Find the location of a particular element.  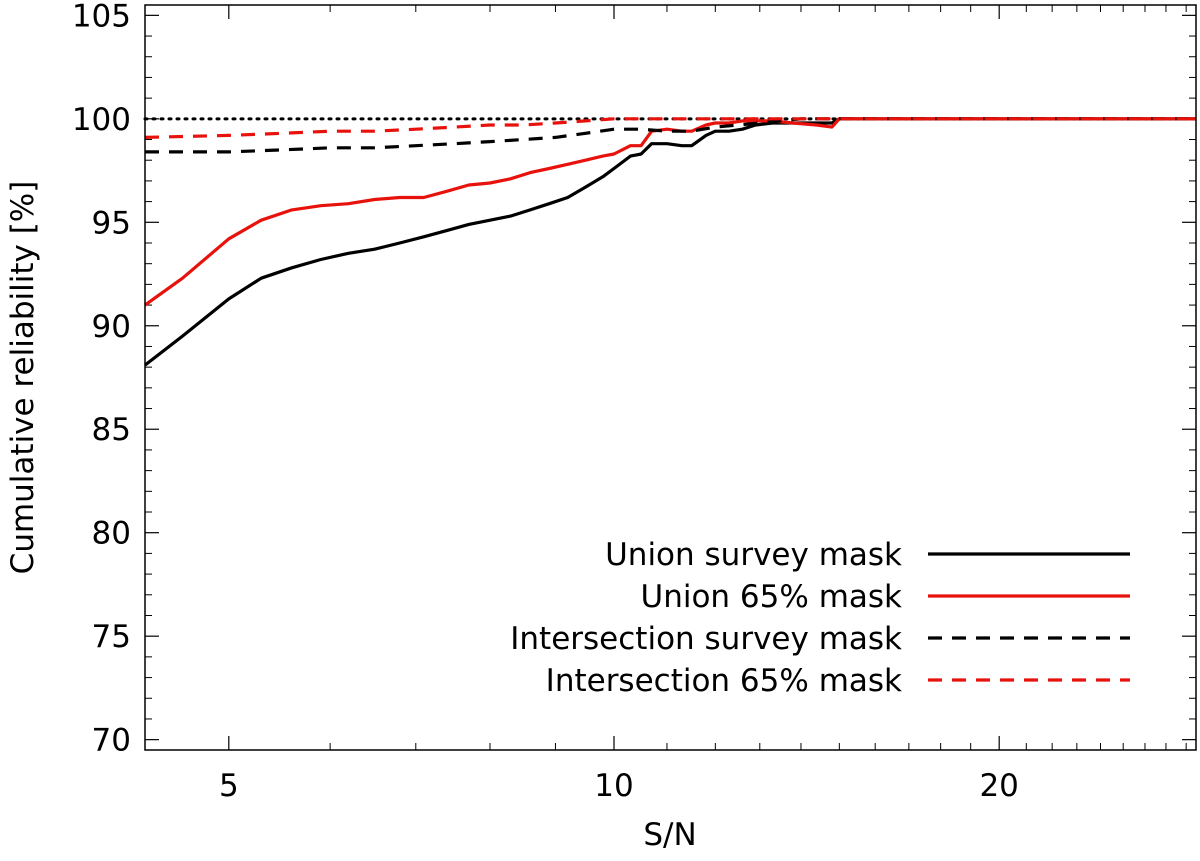

y-tick-label: 90 is located at coordinates (111, 327).